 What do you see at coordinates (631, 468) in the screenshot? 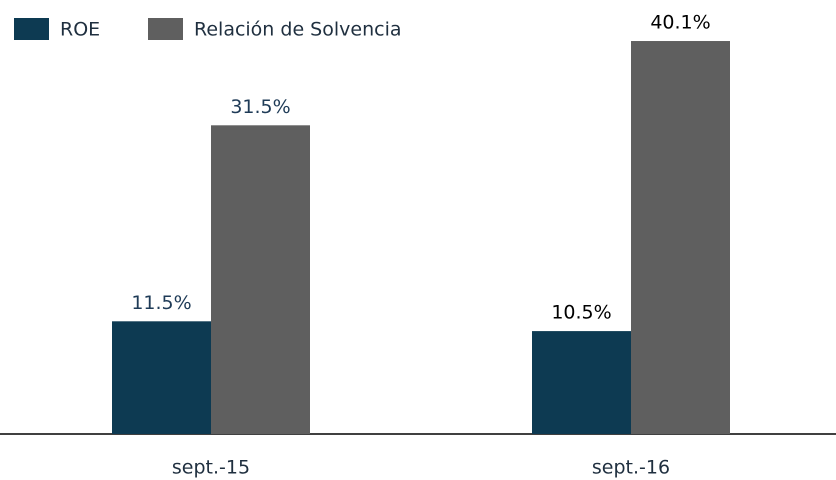
I see `x-tick-label: sept.-16` at bounding box center [631, 468].